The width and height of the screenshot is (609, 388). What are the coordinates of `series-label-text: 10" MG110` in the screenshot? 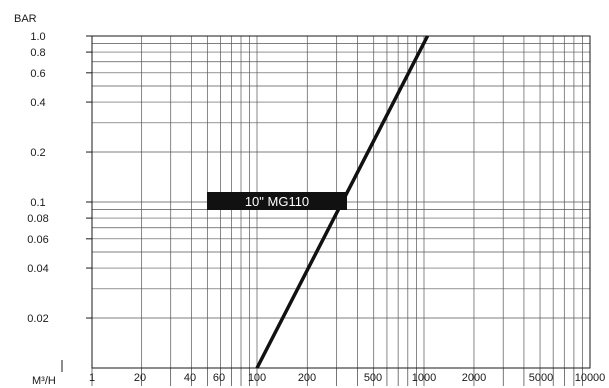 It's located at (277, 201).